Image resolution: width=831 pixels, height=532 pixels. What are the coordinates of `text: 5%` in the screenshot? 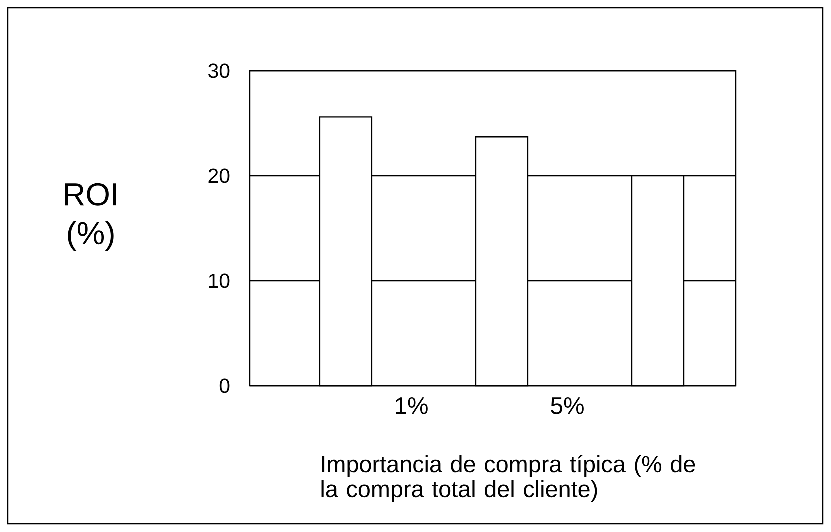 It's located at (567, 406).